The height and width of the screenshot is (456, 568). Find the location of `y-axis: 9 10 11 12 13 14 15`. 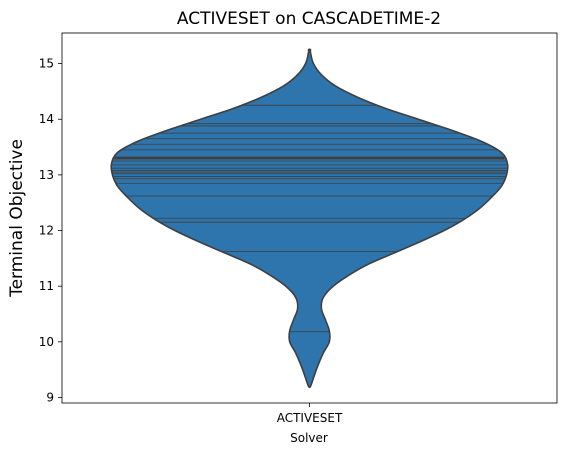

y-axis: 9 10 11 12 13 14 15 is located at coordinates (50, 230).